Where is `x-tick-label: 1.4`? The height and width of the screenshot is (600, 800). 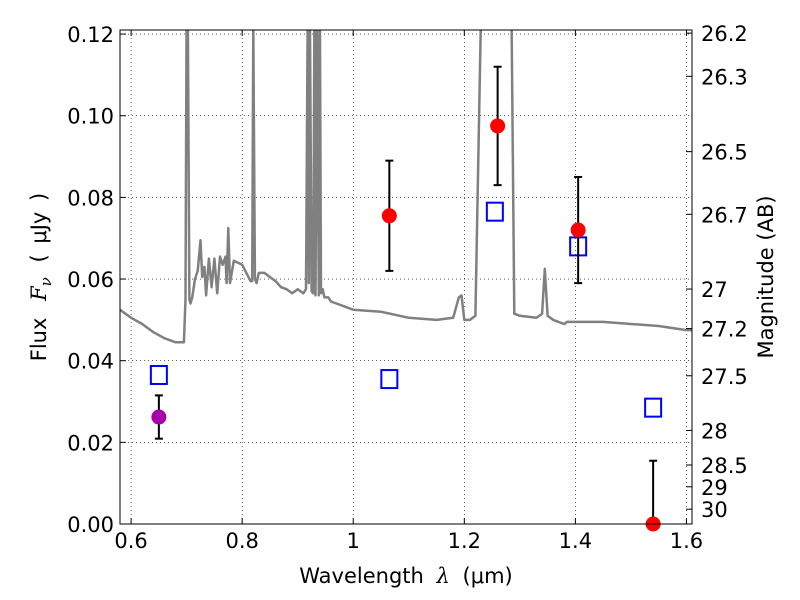 x-tick-label: 1.4 is located at coordinates (575, 541).